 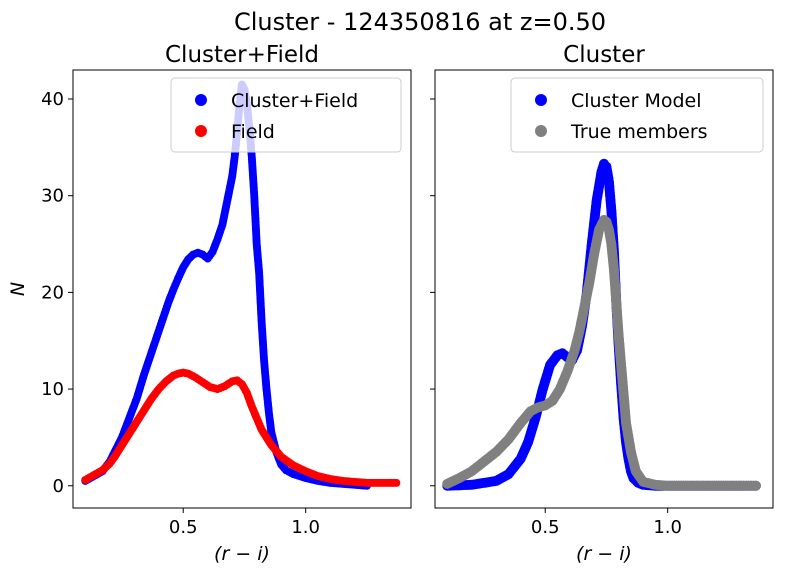 I want to click on chart-title: Cluster, so click(x=604, y=55).